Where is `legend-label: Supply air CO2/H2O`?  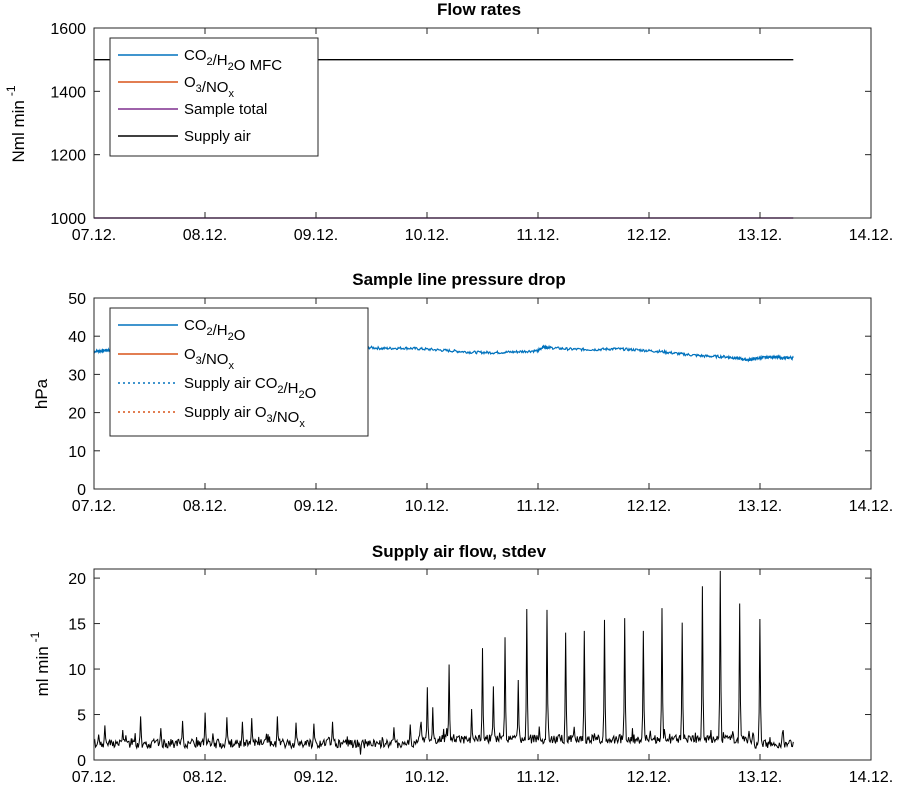 legend-label: Supply air CO2/H2O is located at coordinates (250, 388).